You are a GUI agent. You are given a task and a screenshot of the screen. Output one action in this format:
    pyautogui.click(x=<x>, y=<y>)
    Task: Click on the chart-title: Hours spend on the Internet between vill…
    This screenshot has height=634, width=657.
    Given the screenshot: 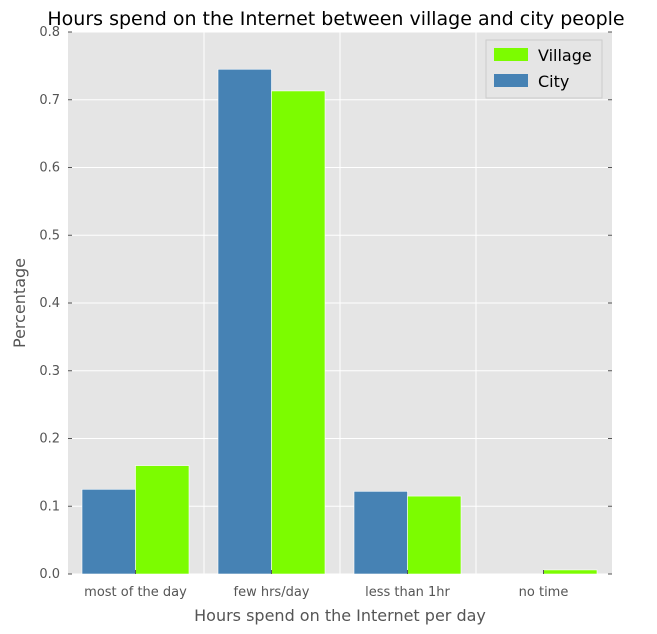 What is the action you would take?
    pyautogui.click(x=335, y=19)
    